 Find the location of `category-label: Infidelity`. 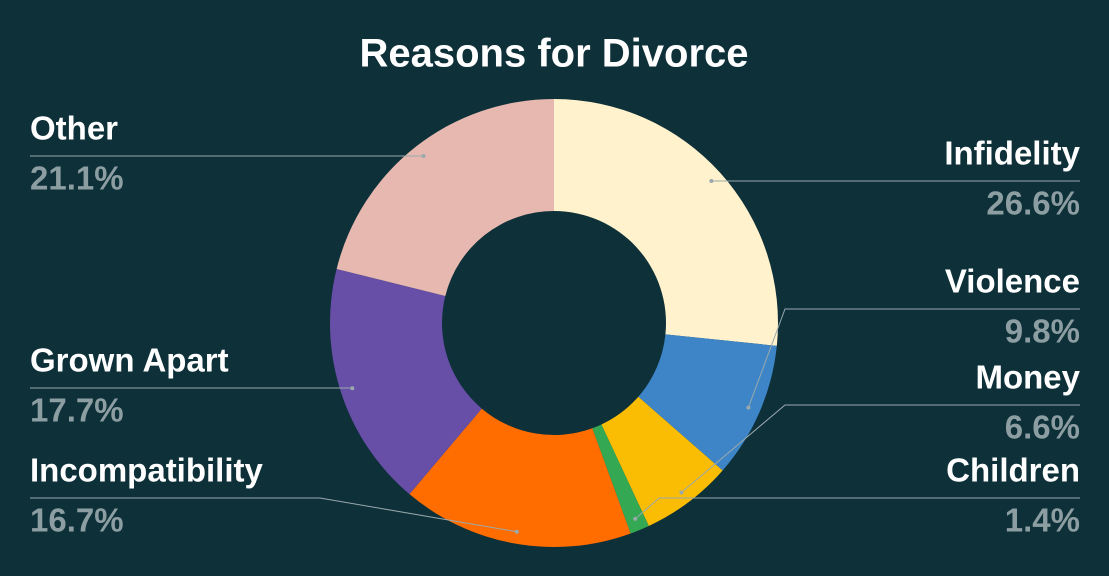

category-label: Infidelity is located at coordinates (1012, 153).